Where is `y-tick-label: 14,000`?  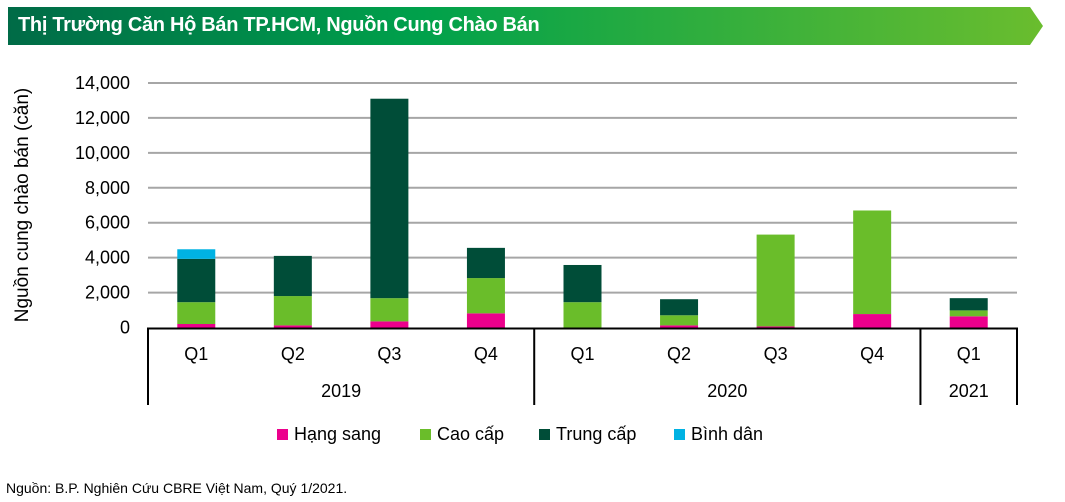 y-tick-label: 14,000 is located at coordinates (102, 83).